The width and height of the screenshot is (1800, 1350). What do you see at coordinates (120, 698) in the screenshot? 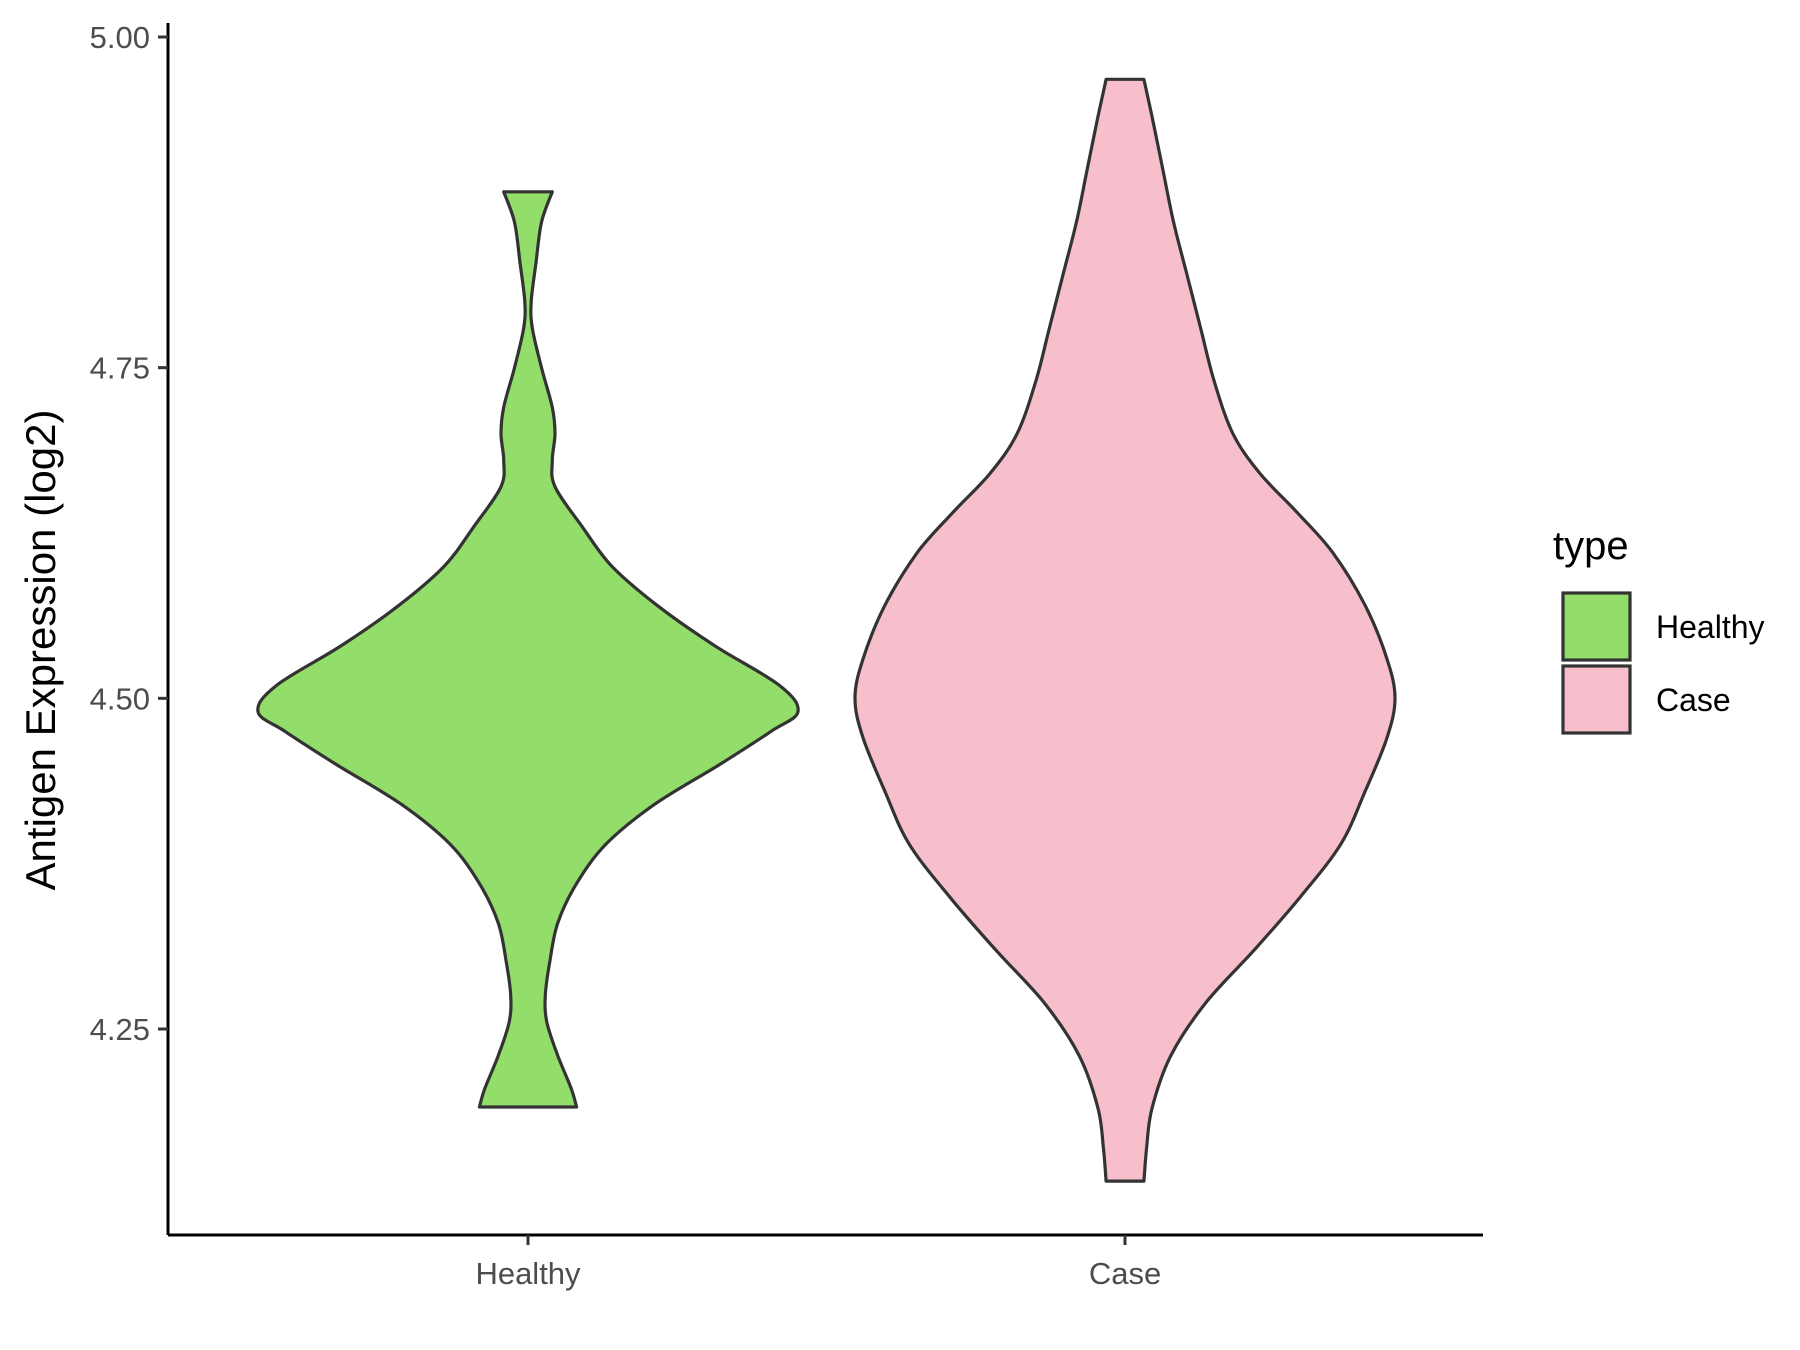
I see `y-tick-label: 4.50` at bounding box center [120, 698].